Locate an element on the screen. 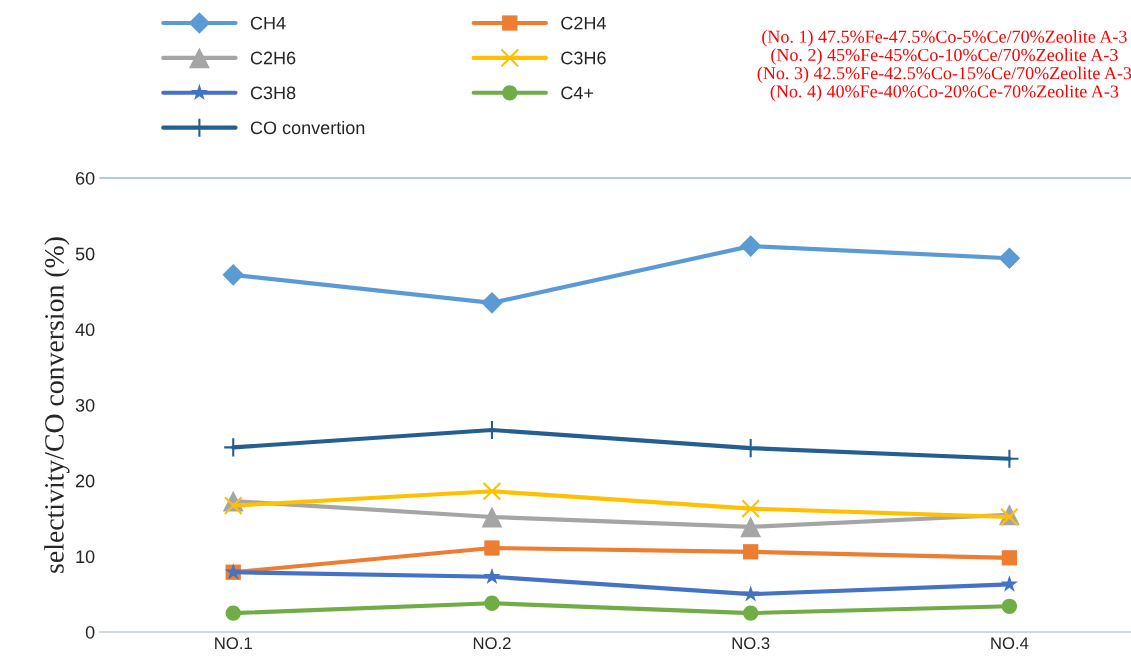  y-tick-label: 30 is located at coordinates (85, 405).